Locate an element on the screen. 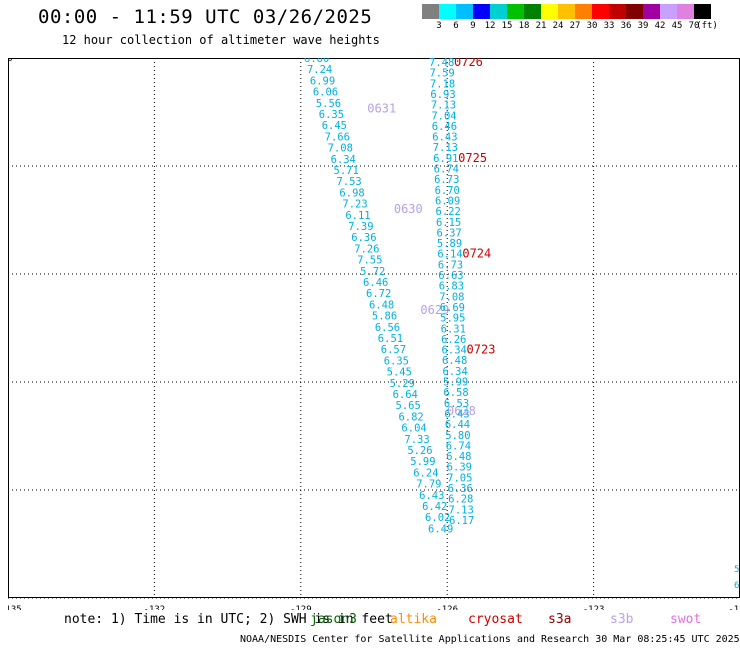 The width and height of the screenshot is (740, 650). wave-height-value: 6.46 is located at coordinates (375, 283).